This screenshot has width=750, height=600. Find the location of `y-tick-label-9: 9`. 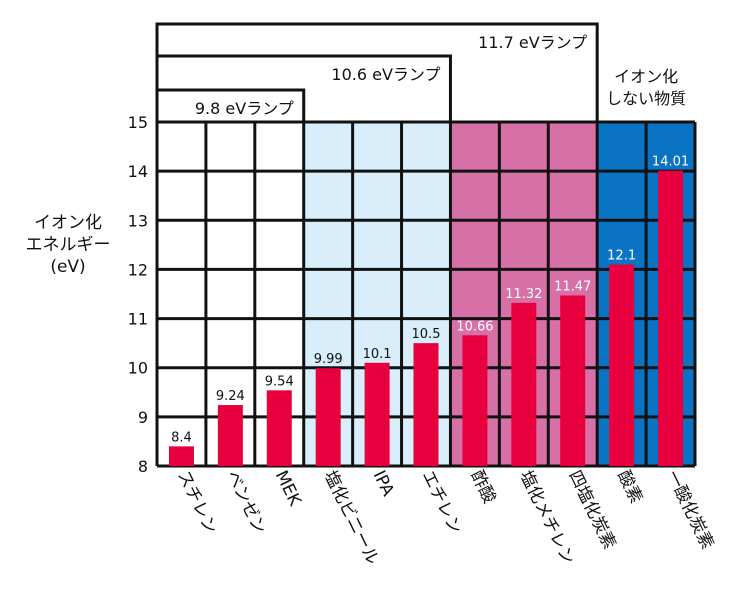

y-tick-label-9: 9 is located at coordinates (143, 417).